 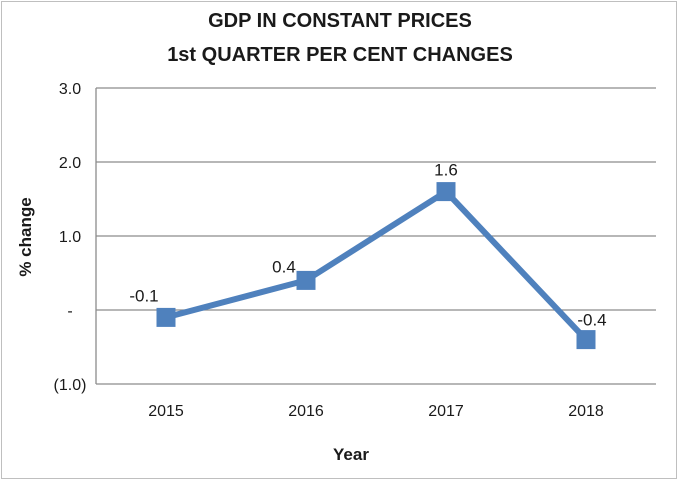 I want to click on y-tick-labels: (1.0) - 1.0 2.0 3.0, so click(x=70, y=237).